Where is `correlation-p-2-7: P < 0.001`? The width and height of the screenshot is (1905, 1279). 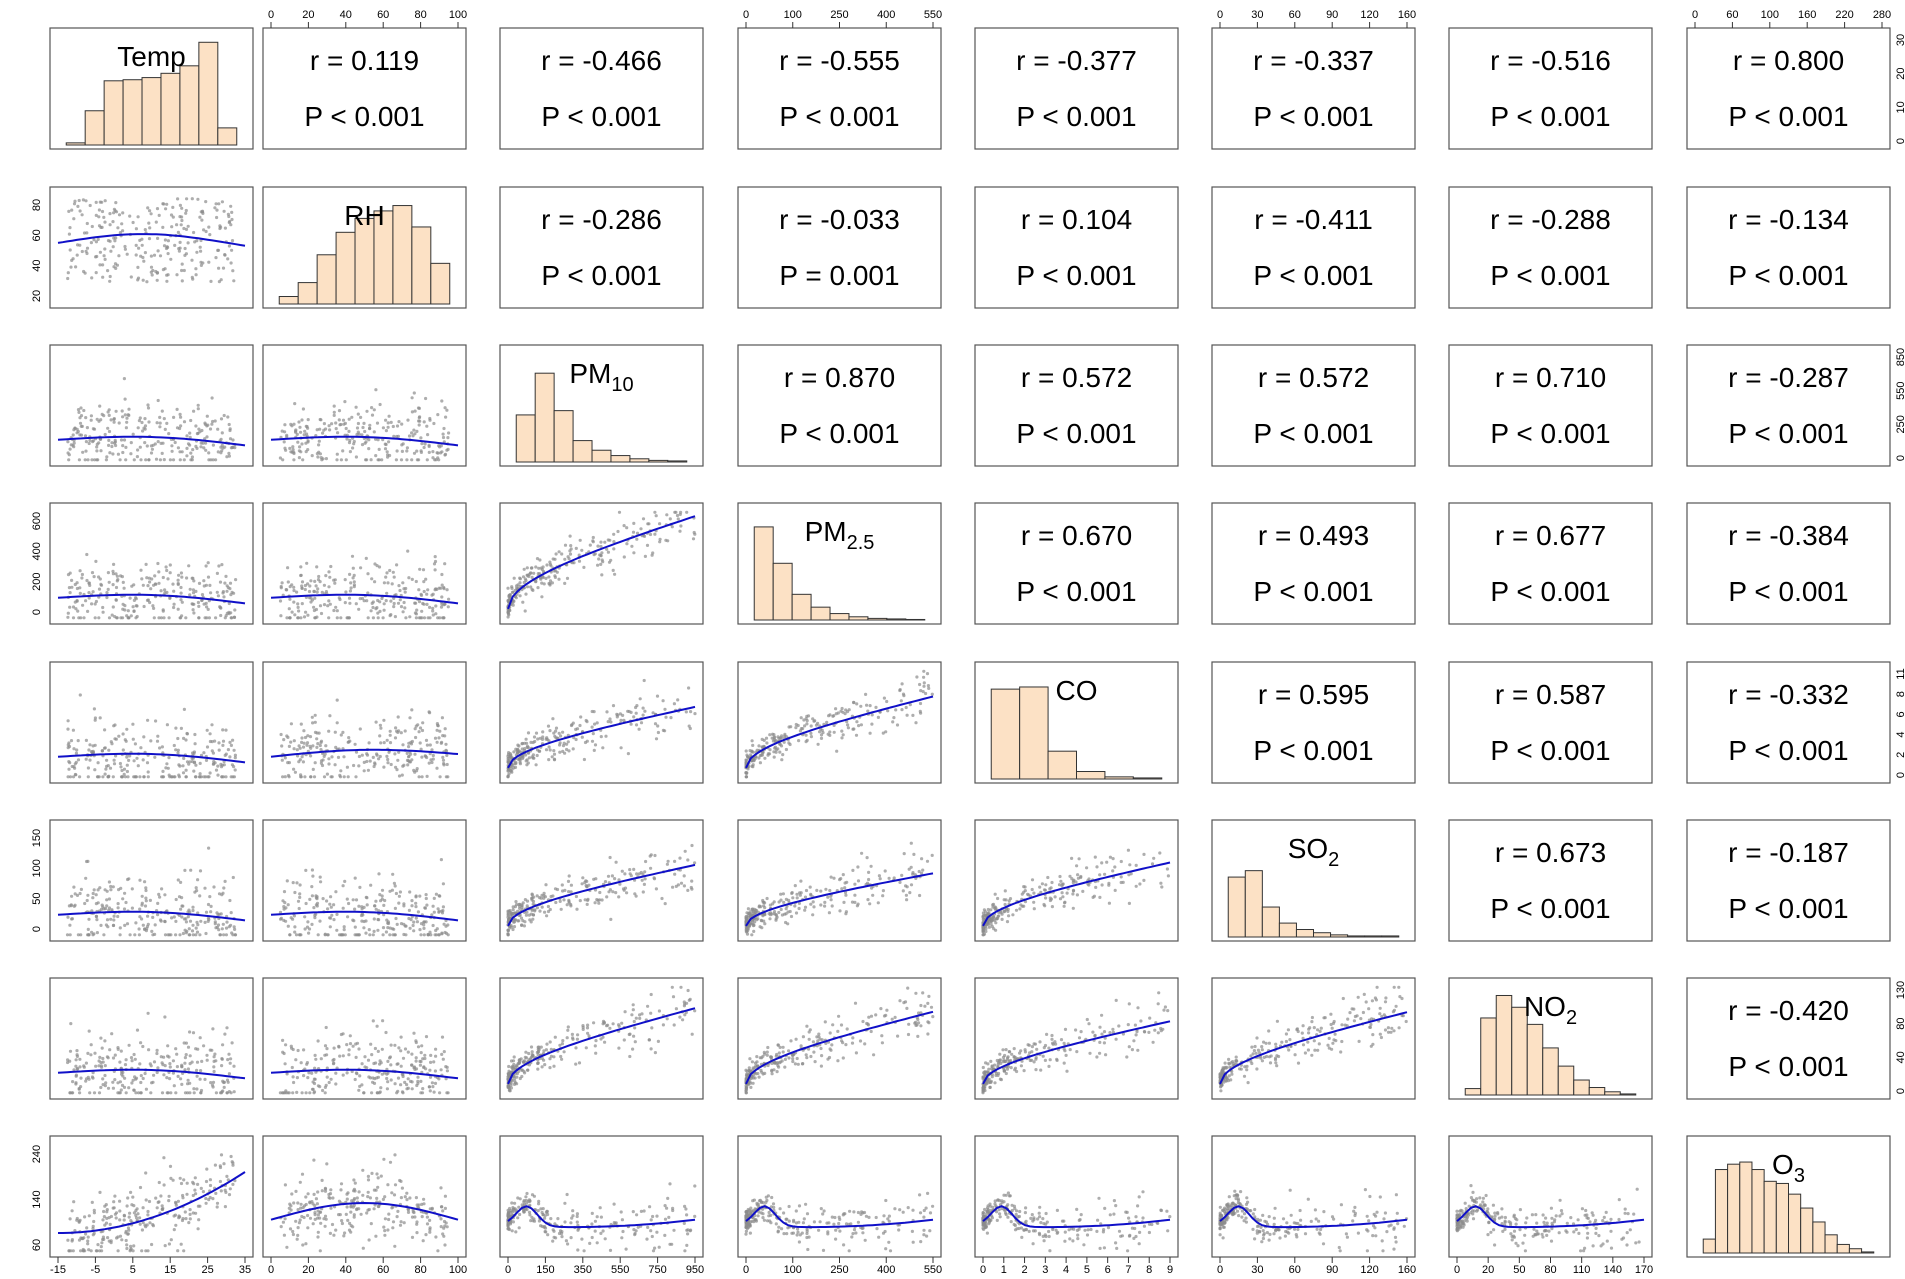 correlation-p-2-7: P < 0.001 is located at coordinates (1788, 433).